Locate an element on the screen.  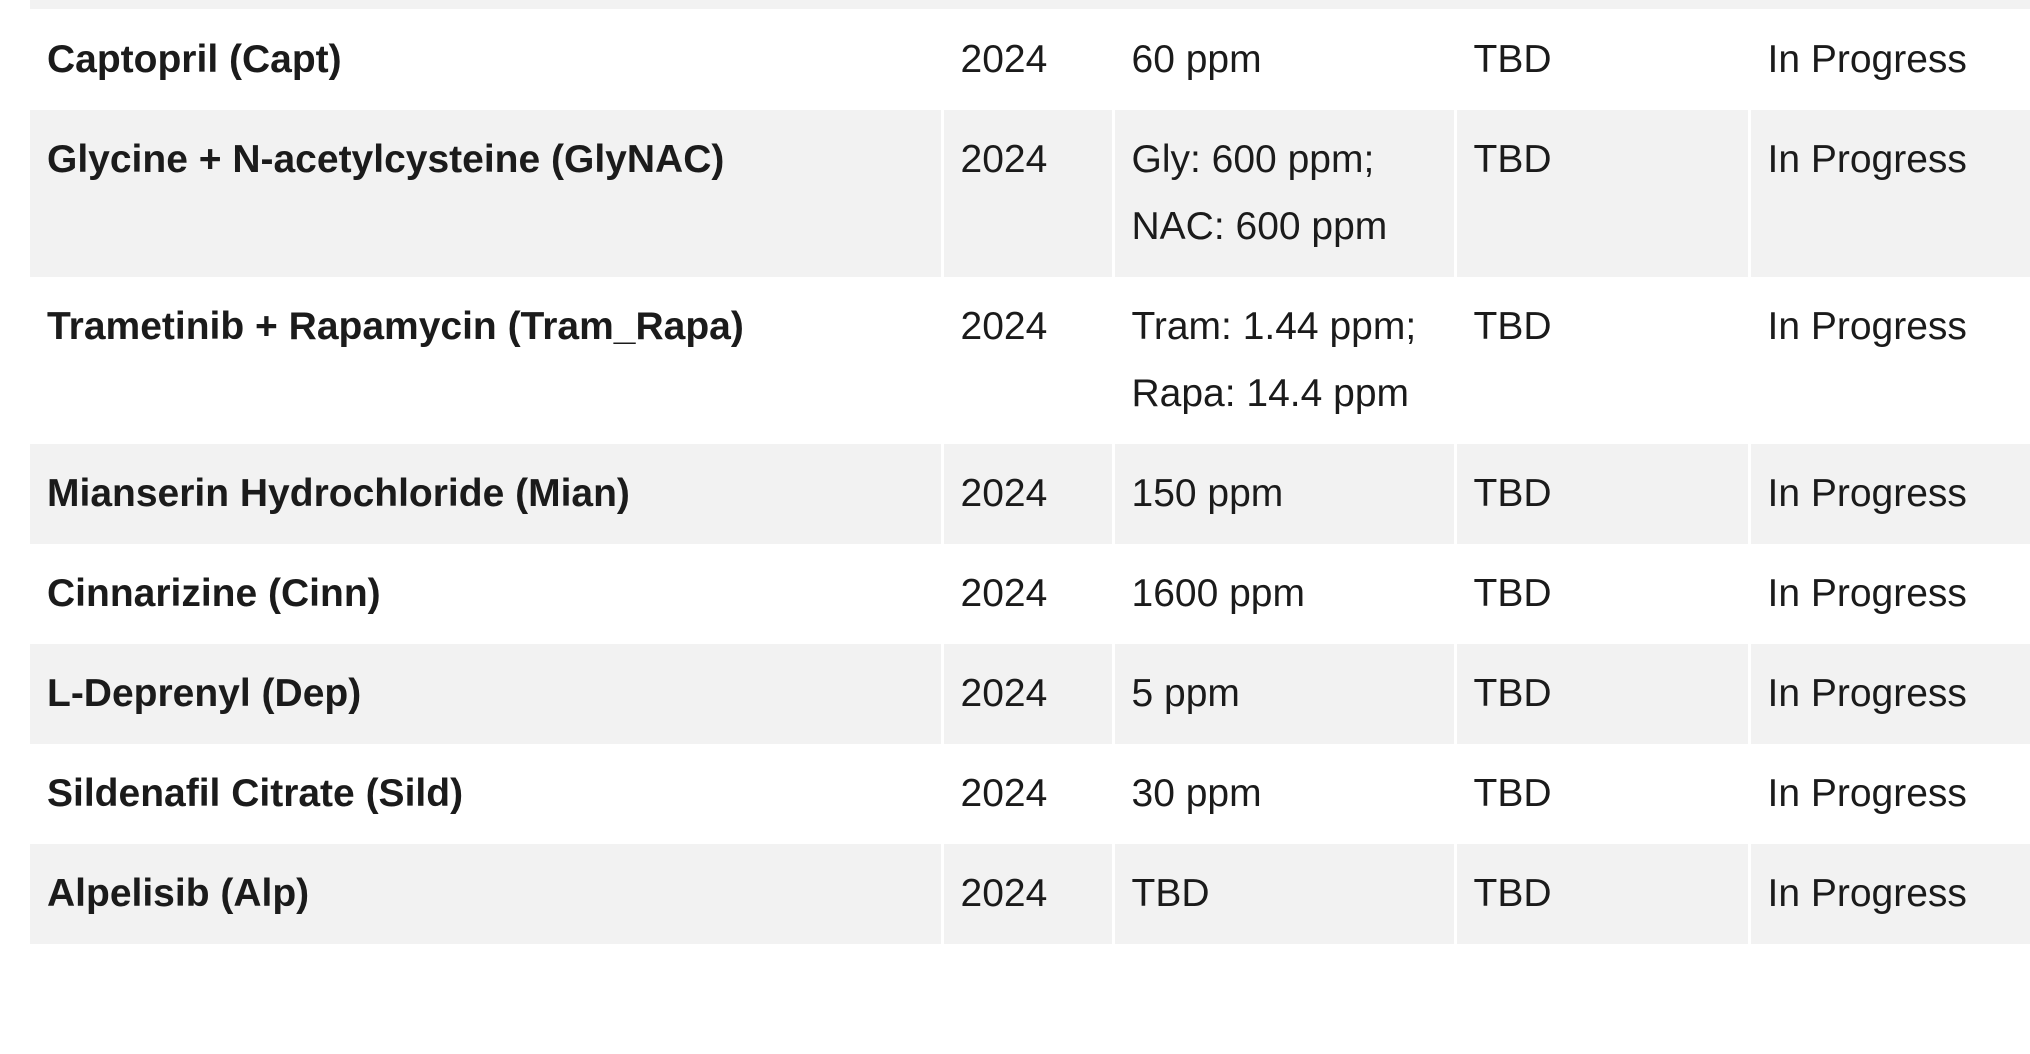
compound-cell: Alpelisib (Alp) is located at coordinates (486, 894).